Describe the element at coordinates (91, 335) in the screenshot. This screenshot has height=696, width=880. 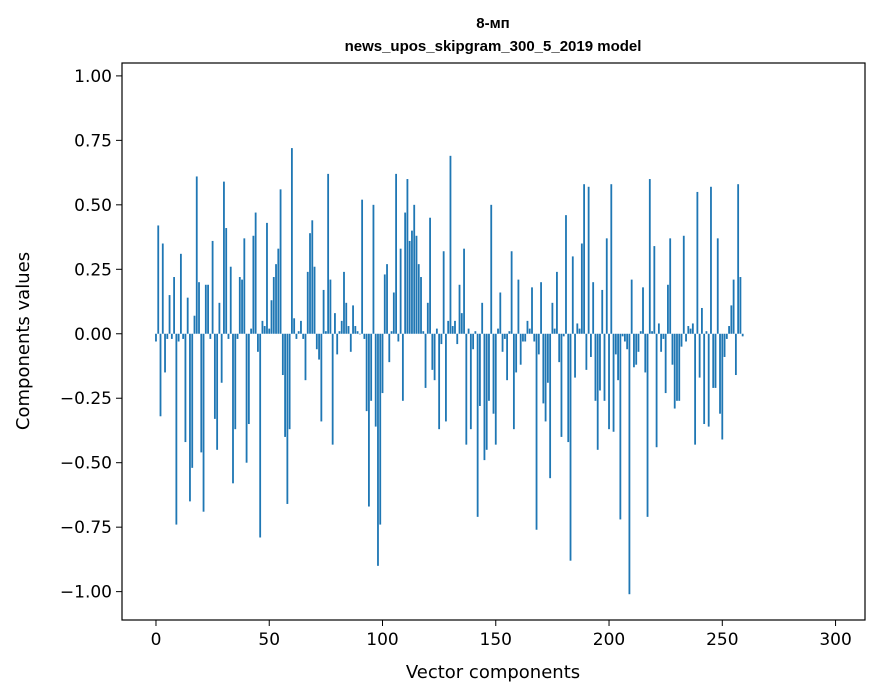
I see `y-axis-ticks: 1.00 0.75 0.50 0.25 0.00 −0.25 −0.50 −0.75 −1.00` at that location.